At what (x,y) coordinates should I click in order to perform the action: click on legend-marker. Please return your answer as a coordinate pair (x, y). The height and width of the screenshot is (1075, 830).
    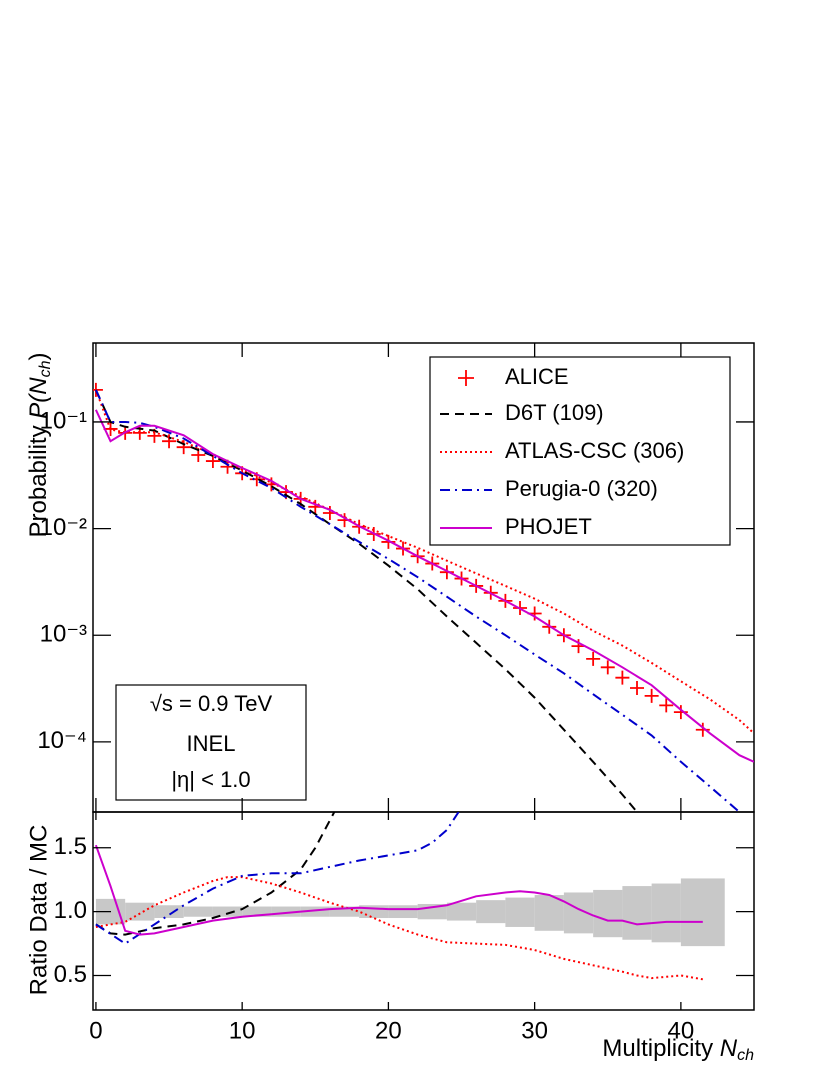
    Looking at the image, I should click on (466, 378).